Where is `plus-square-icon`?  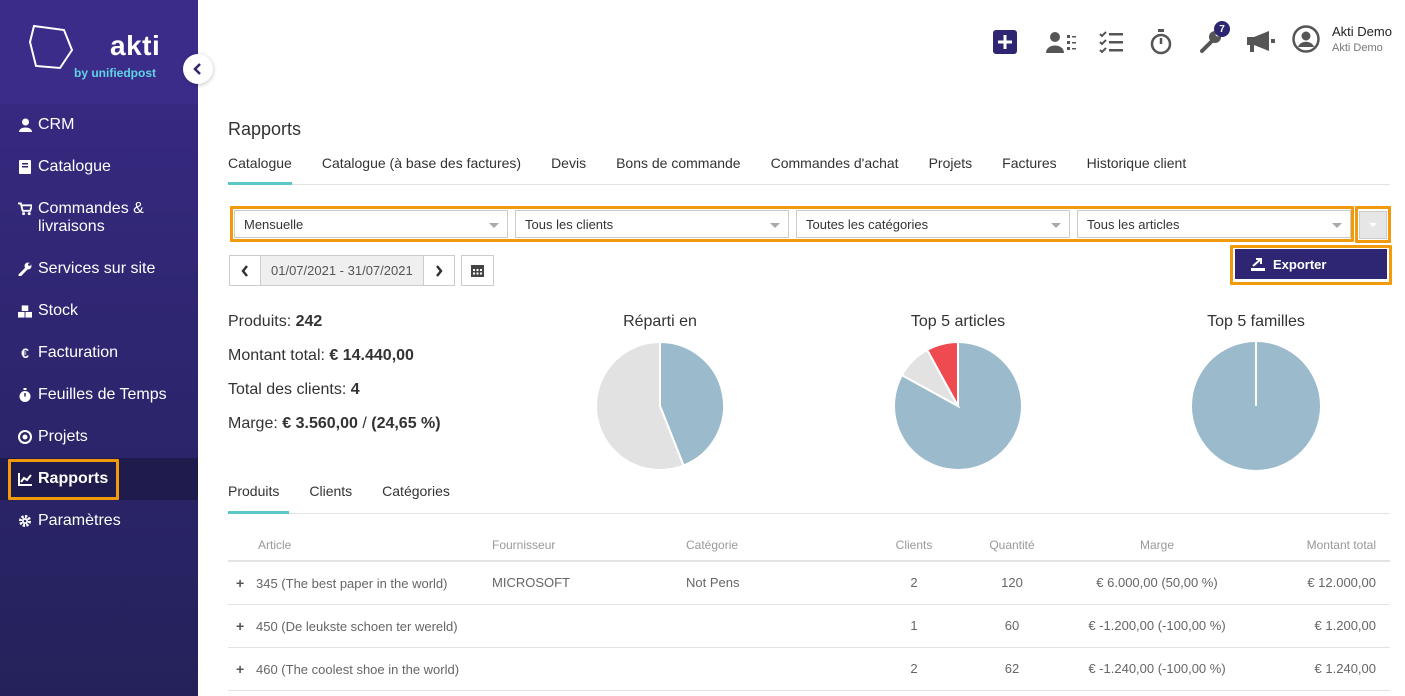 plus-square-icon is located at coordinates (1005, 42).